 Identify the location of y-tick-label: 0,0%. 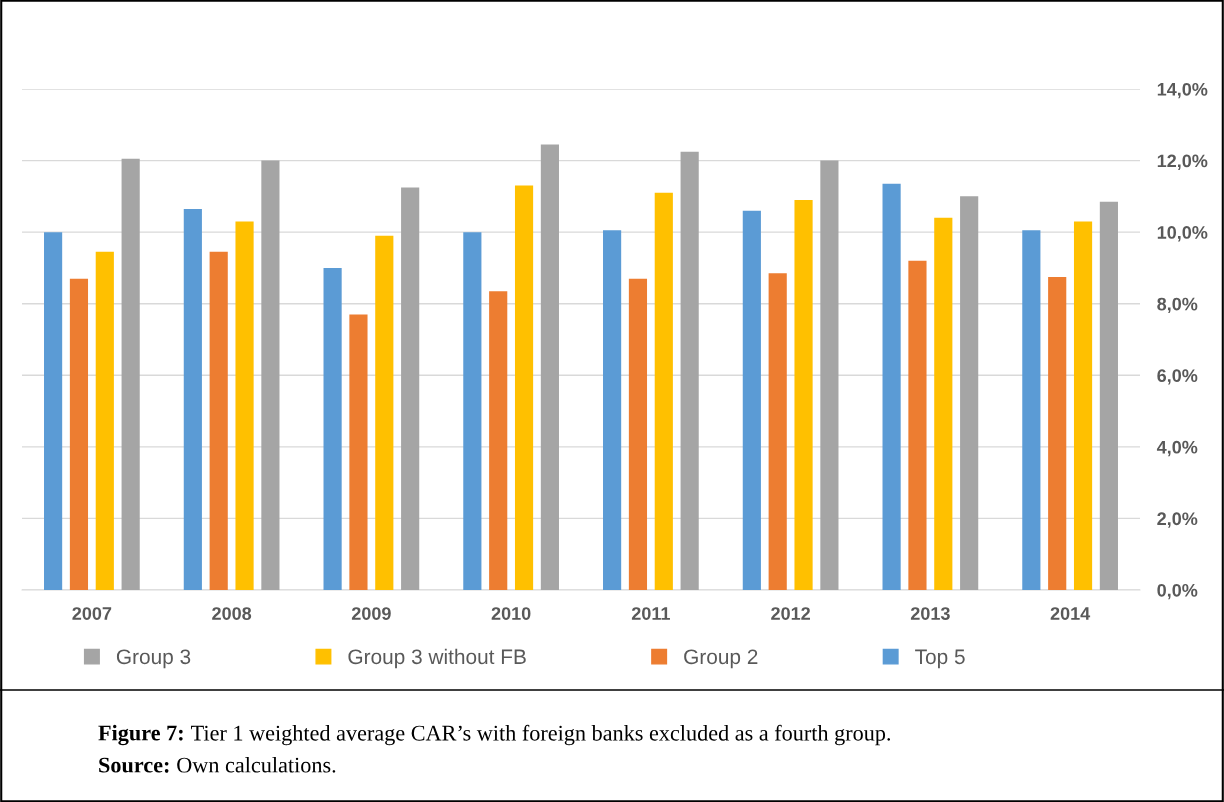
(1177, 591).